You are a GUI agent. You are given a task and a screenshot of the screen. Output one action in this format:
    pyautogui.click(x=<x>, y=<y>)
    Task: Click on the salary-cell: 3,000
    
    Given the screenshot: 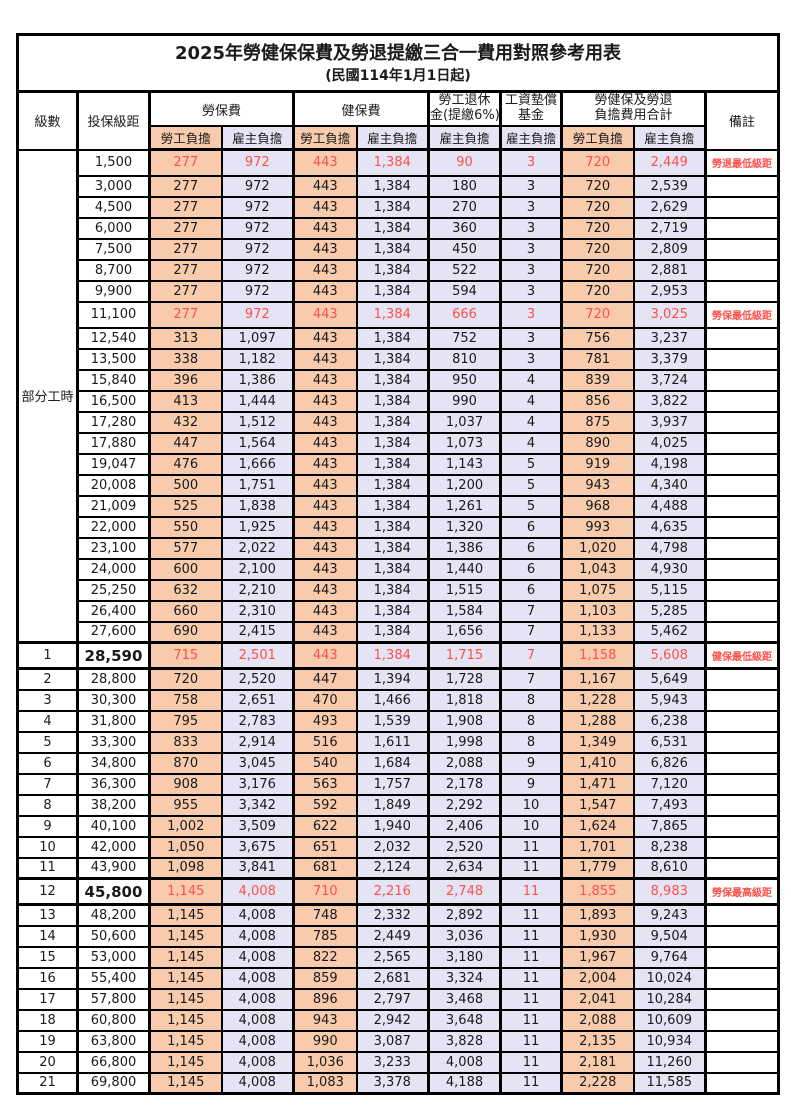 What is the action you would take?
    pyautogui.click(x=113, y=186)
    